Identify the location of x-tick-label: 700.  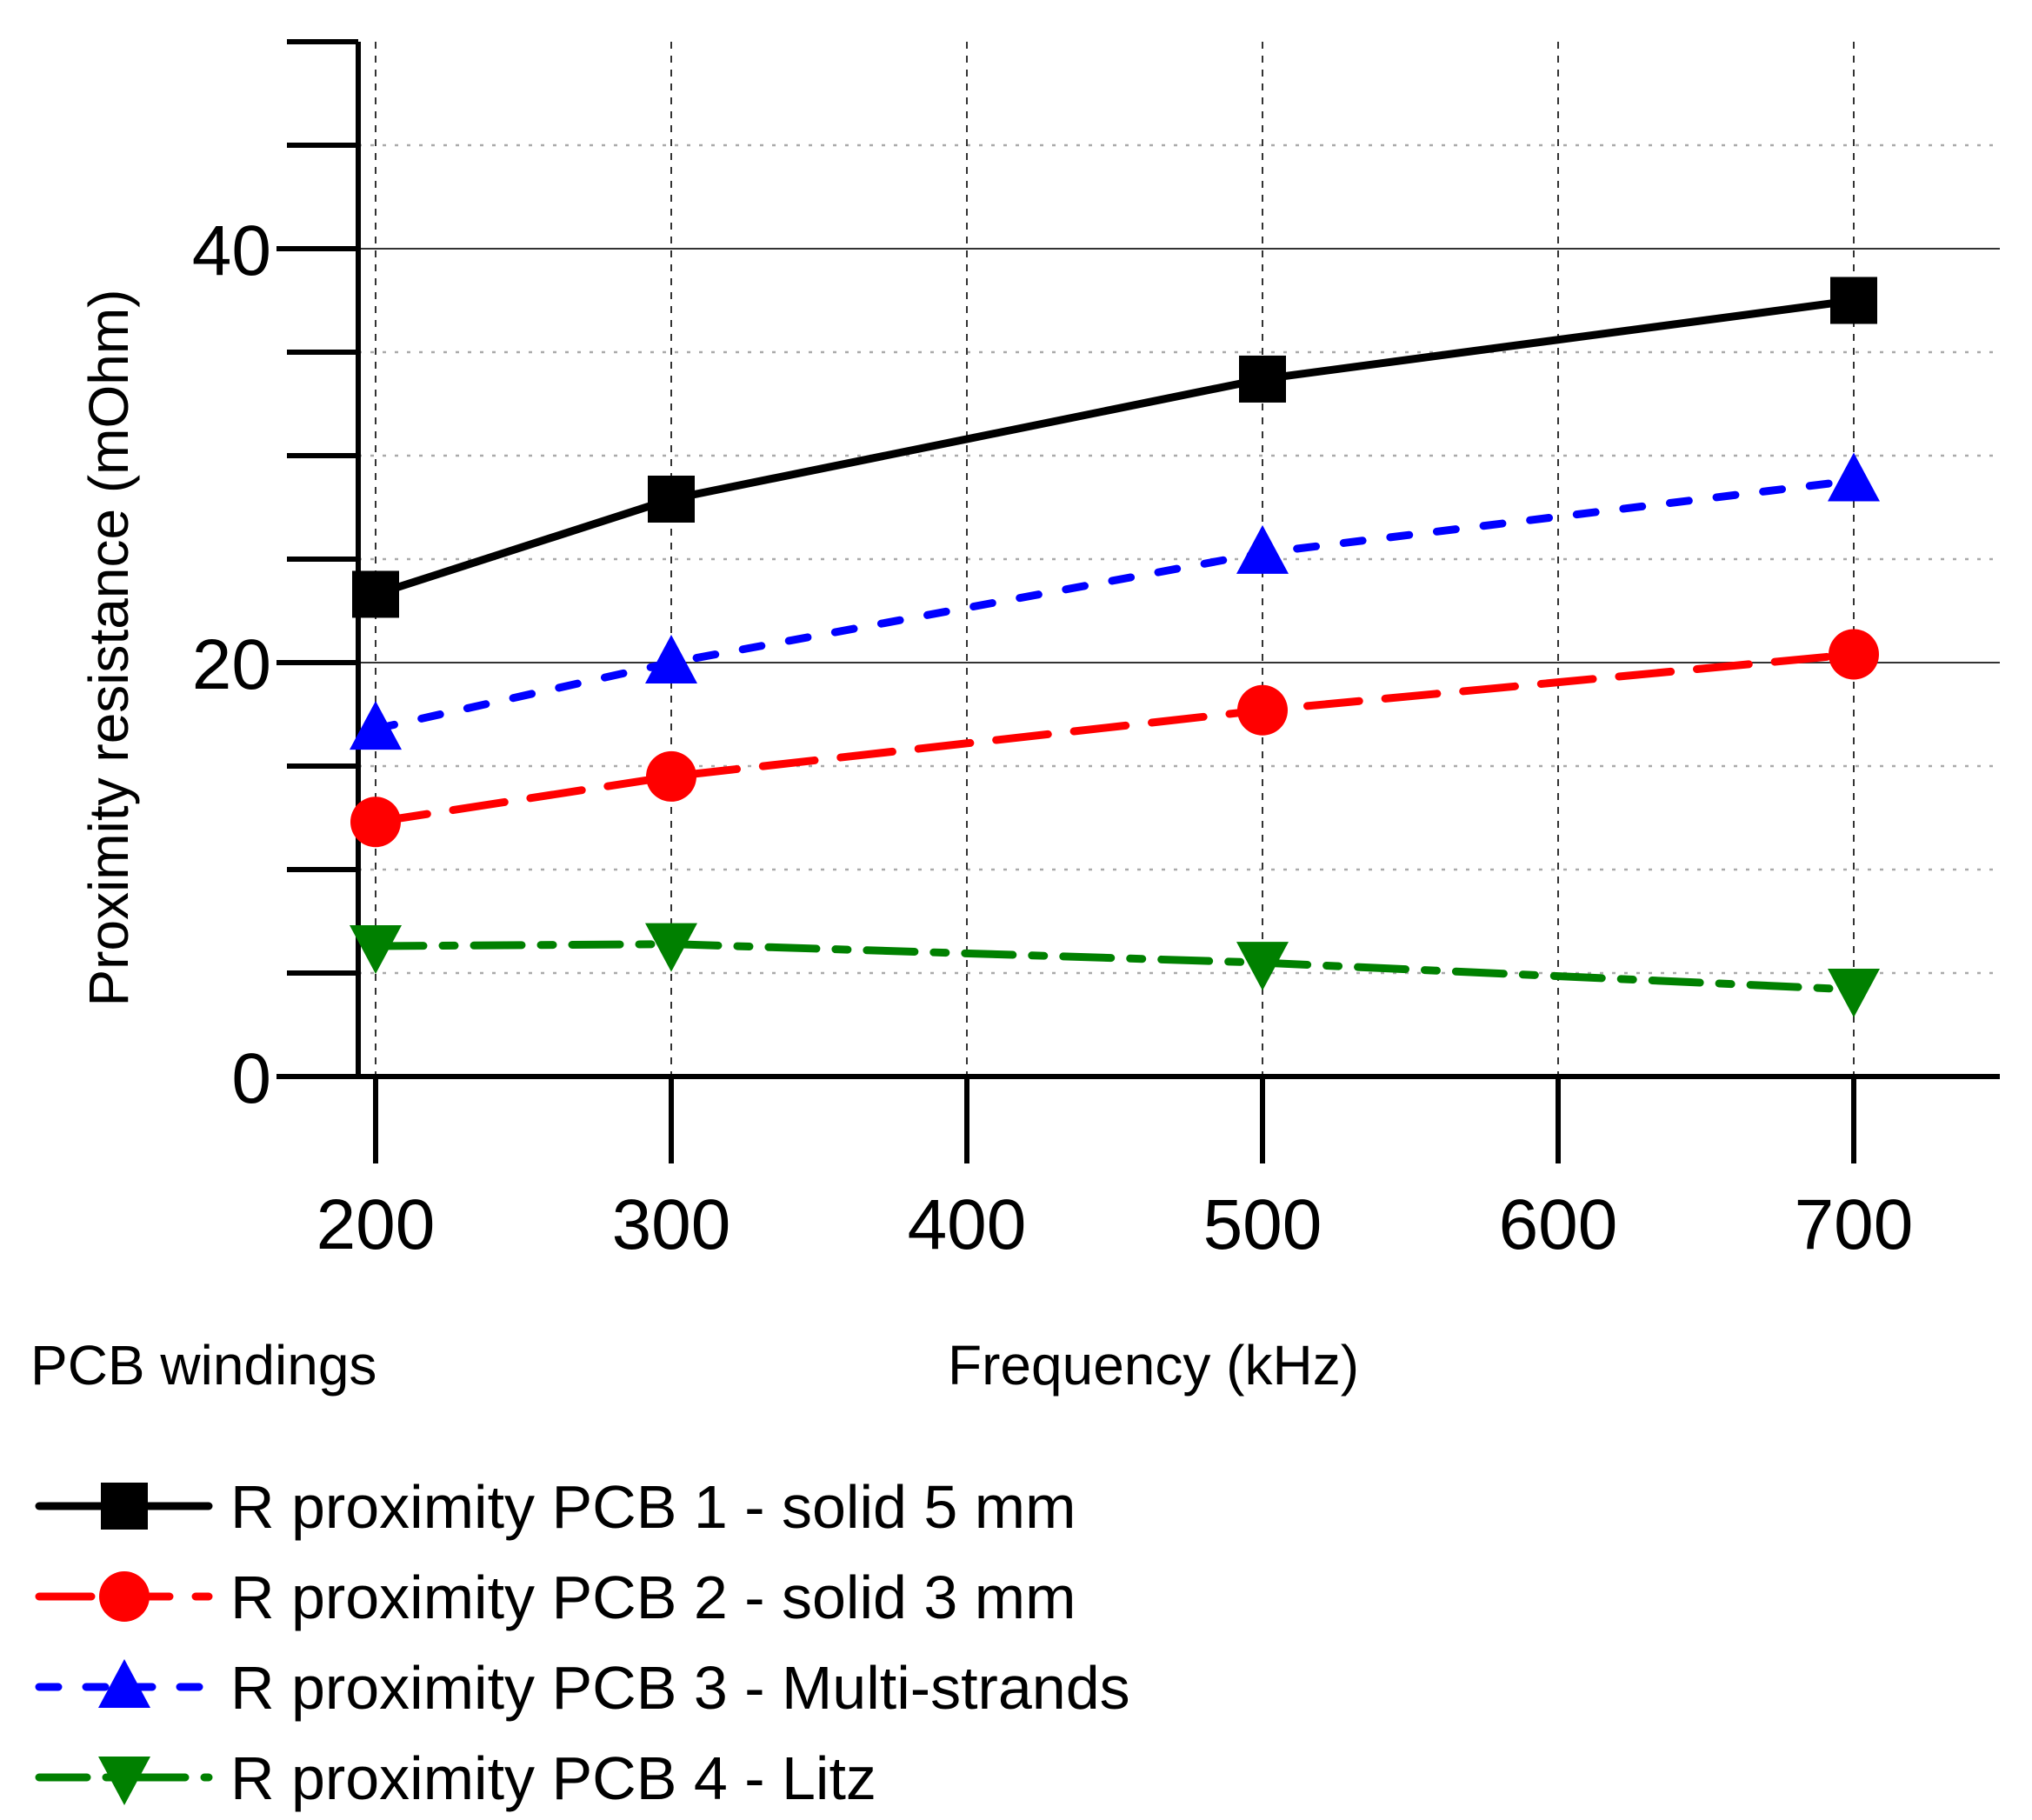
(1855, 1224).